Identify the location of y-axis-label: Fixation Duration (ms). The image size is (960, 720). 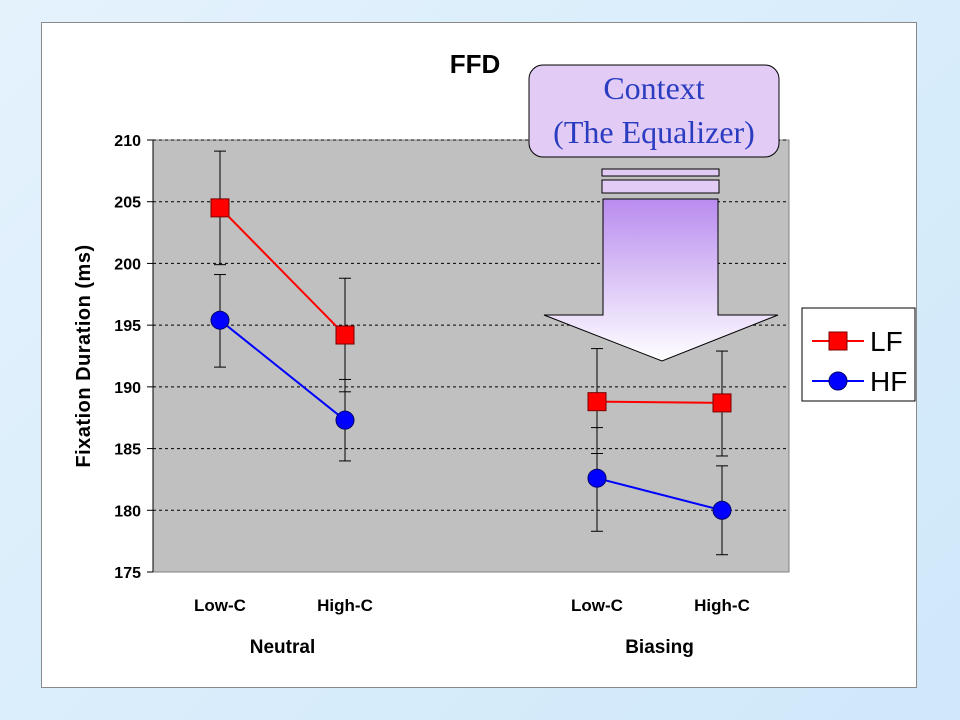
(84, 355).